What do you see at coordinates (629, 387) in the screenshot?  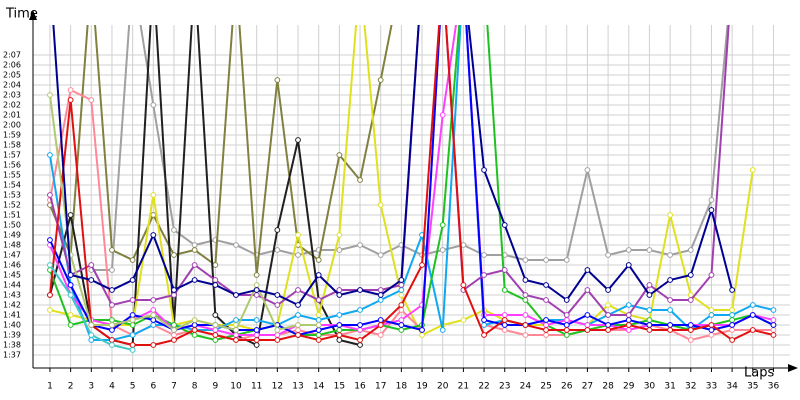 I see `x-tick-label: 29` at bounding box center [629, 387].